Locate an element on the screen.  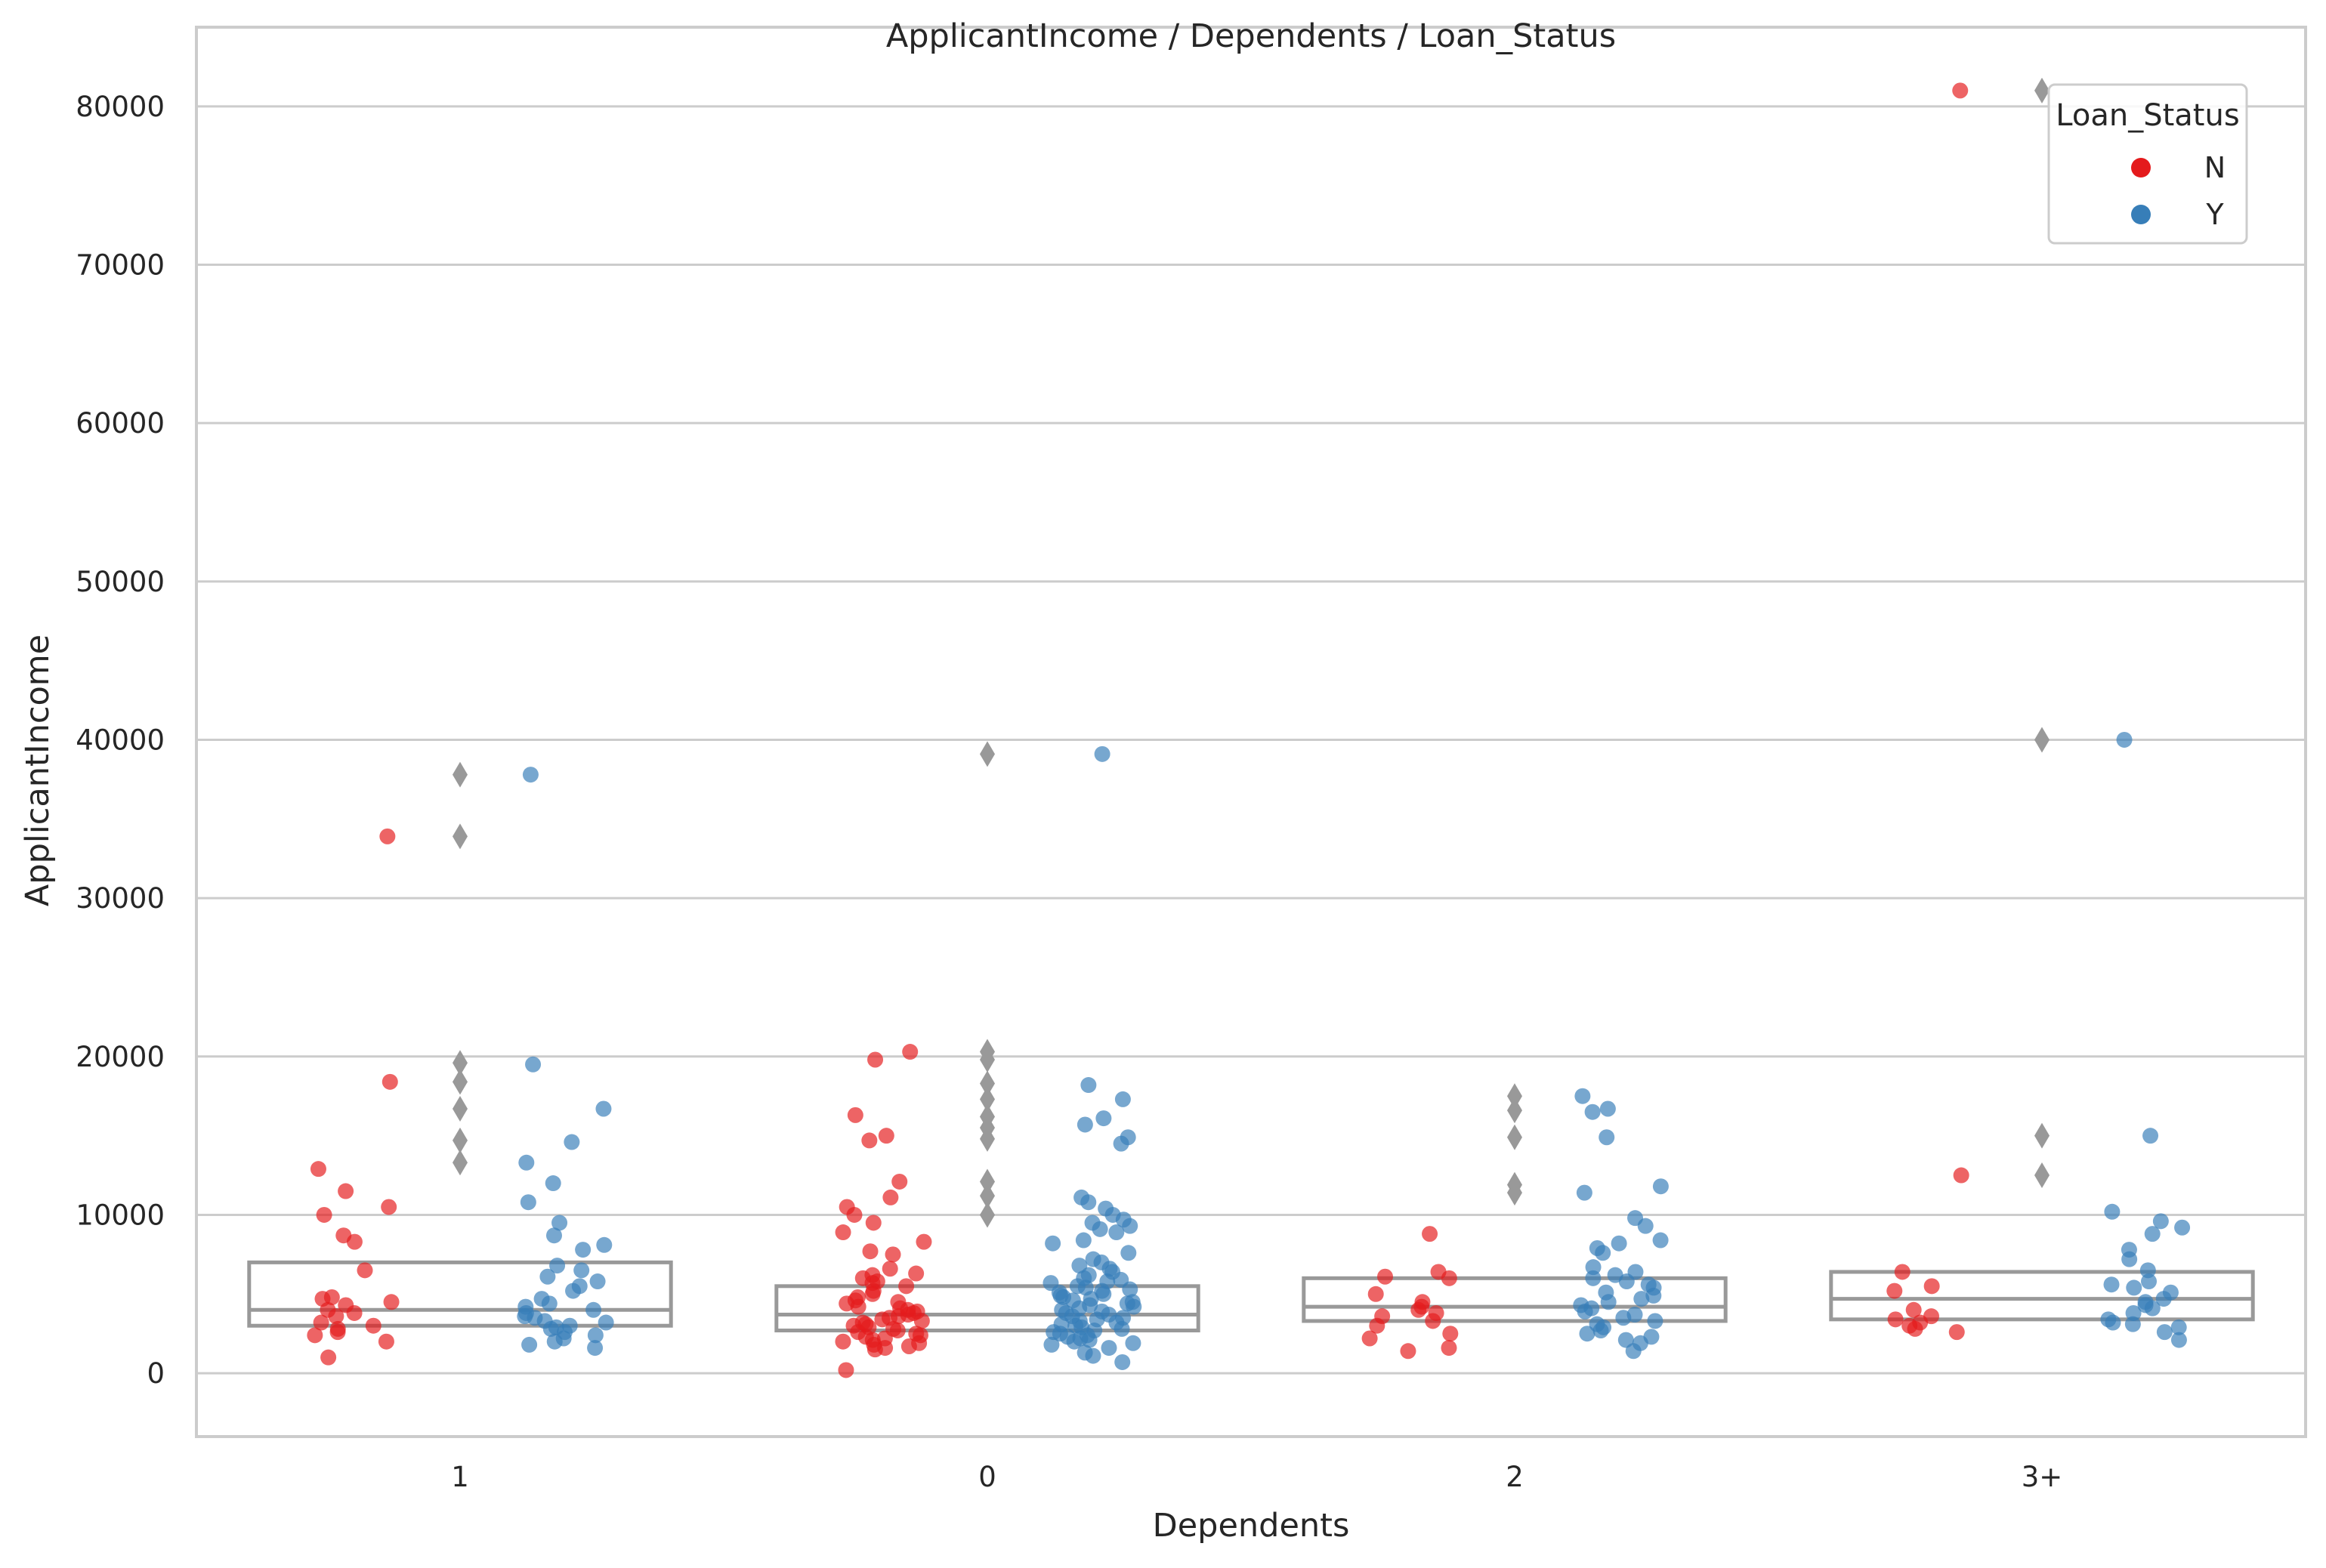
y-tick-label: 50000 is located at coordinates (121, 582).